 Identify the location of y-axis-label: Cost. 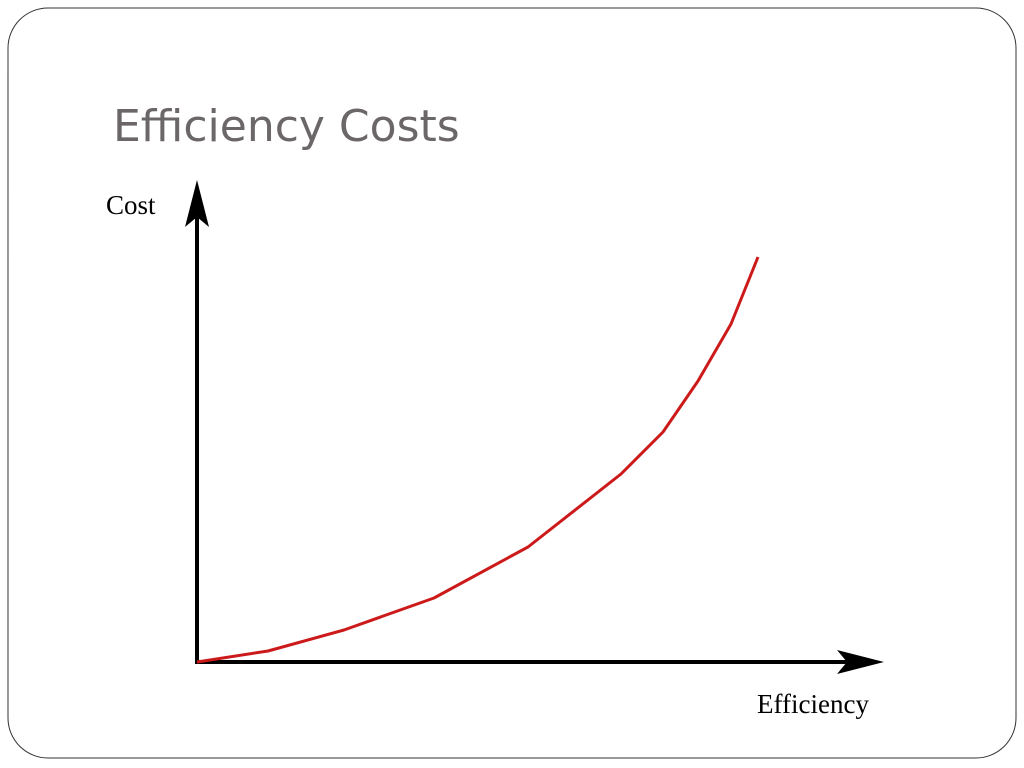
(131, 205).